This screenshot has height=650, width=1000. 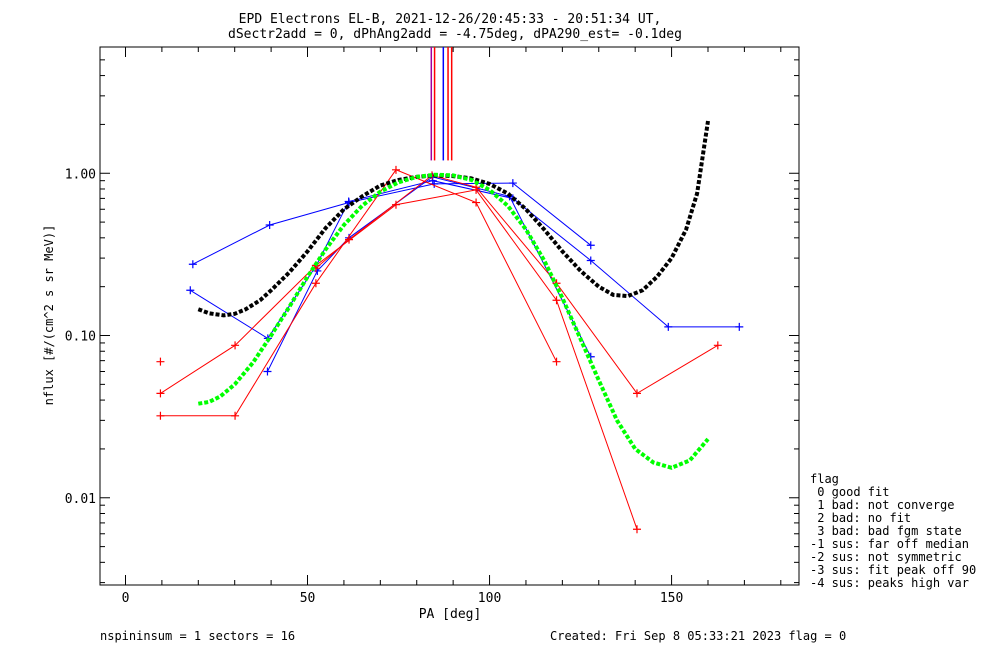 What do you see at coordinates (80, 337) in the screenshot?
I see `y-tick-label: 0.10` at bounding box center [80, 337].